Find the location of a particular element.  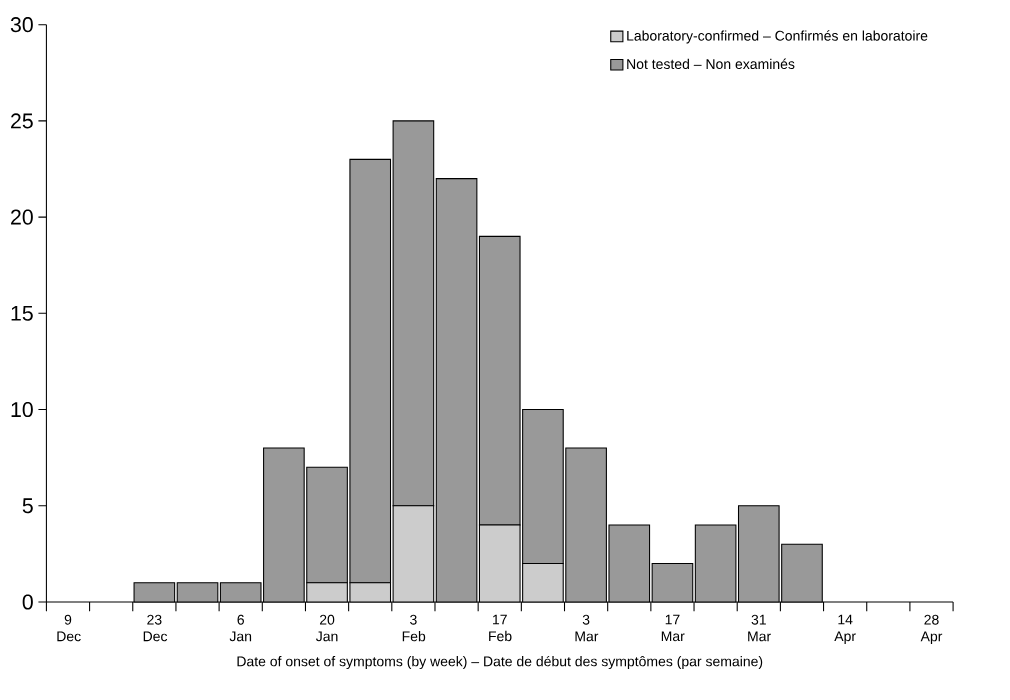

x-tick-label: 3 Mar is located at coordinates (587, 628).